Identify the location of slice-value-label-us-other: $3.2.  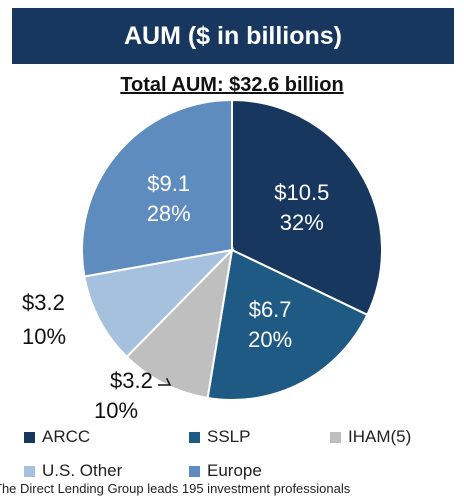
(43, 302).